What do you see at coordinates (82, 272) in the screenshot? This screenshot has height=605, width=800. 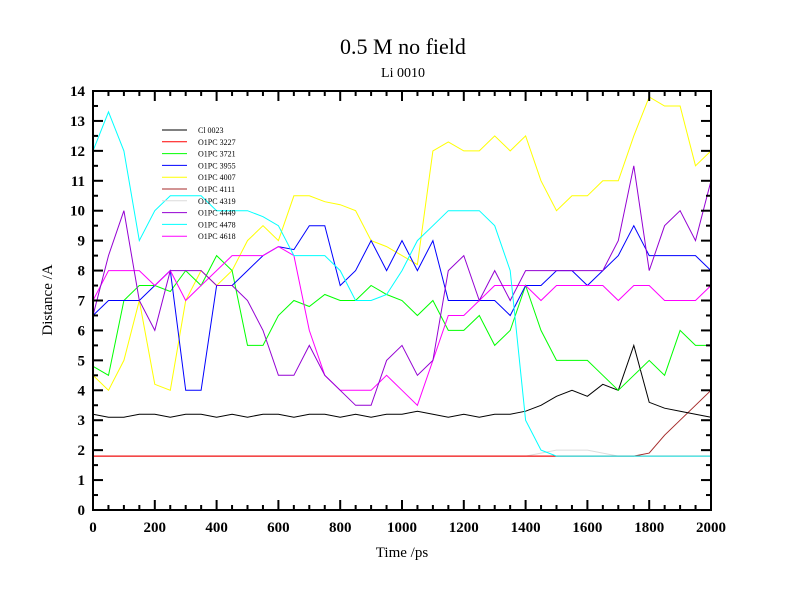 I see `y-tick-label: 8` at bounding box center [82, 272].